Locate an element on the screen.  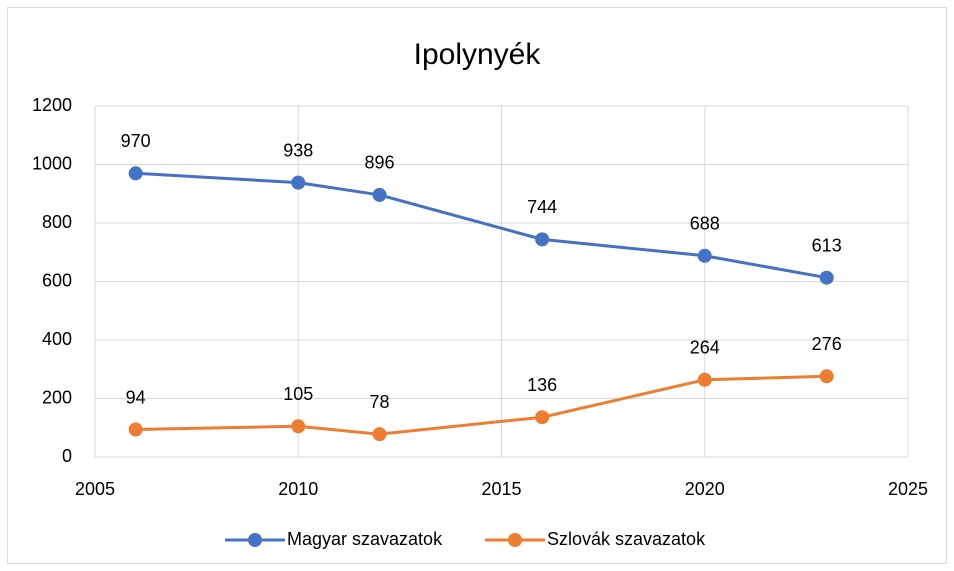
data-label: 744 is located at coordinates (542, 207).